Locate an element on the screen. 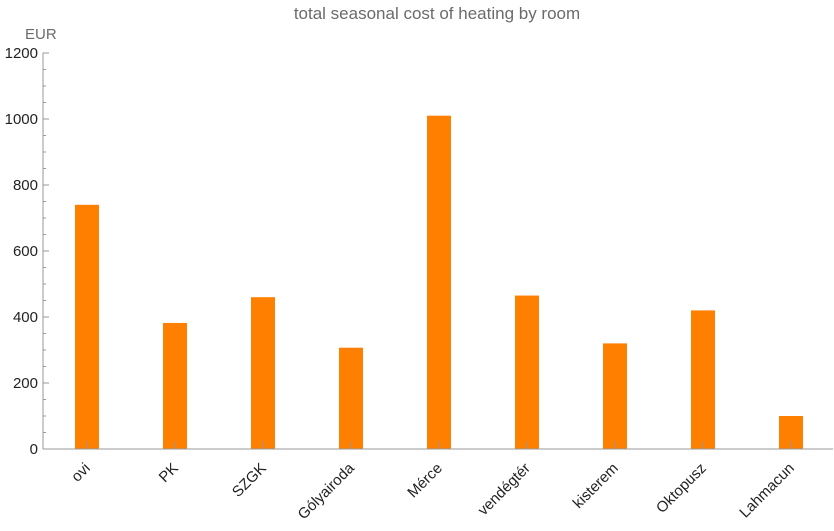 The height and width of the screenshot is (531, 834). x-tick-label: Gólyairoda is located at coordinates (327, 491).